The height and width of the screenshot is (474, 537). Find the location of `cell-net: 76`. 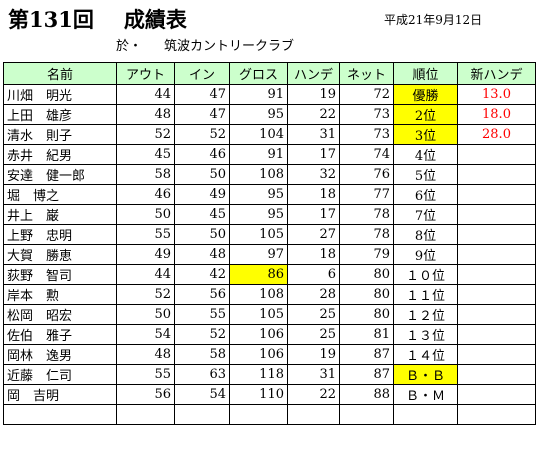

cell-net: 76 is located at coordinates (366, 174).